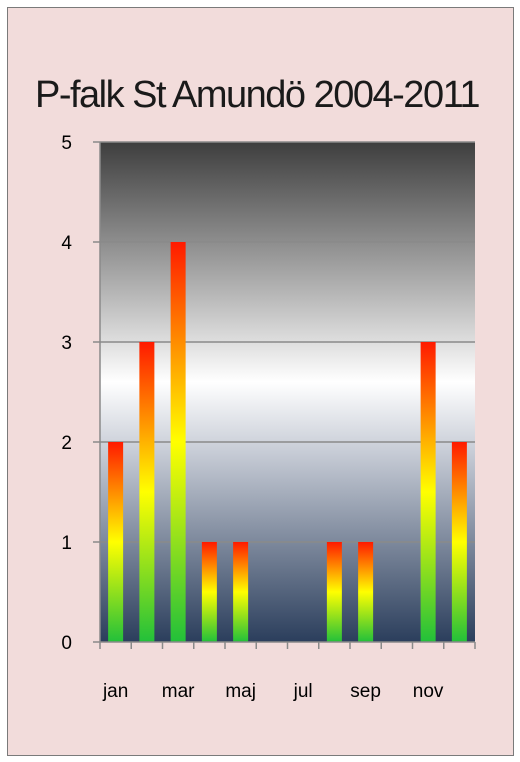 The width and height of the screenshot is (520, 762). What do you see at coordinates (334, 592) in the screenshot?
I see `bar-aug` at bounding box center [334, 592].